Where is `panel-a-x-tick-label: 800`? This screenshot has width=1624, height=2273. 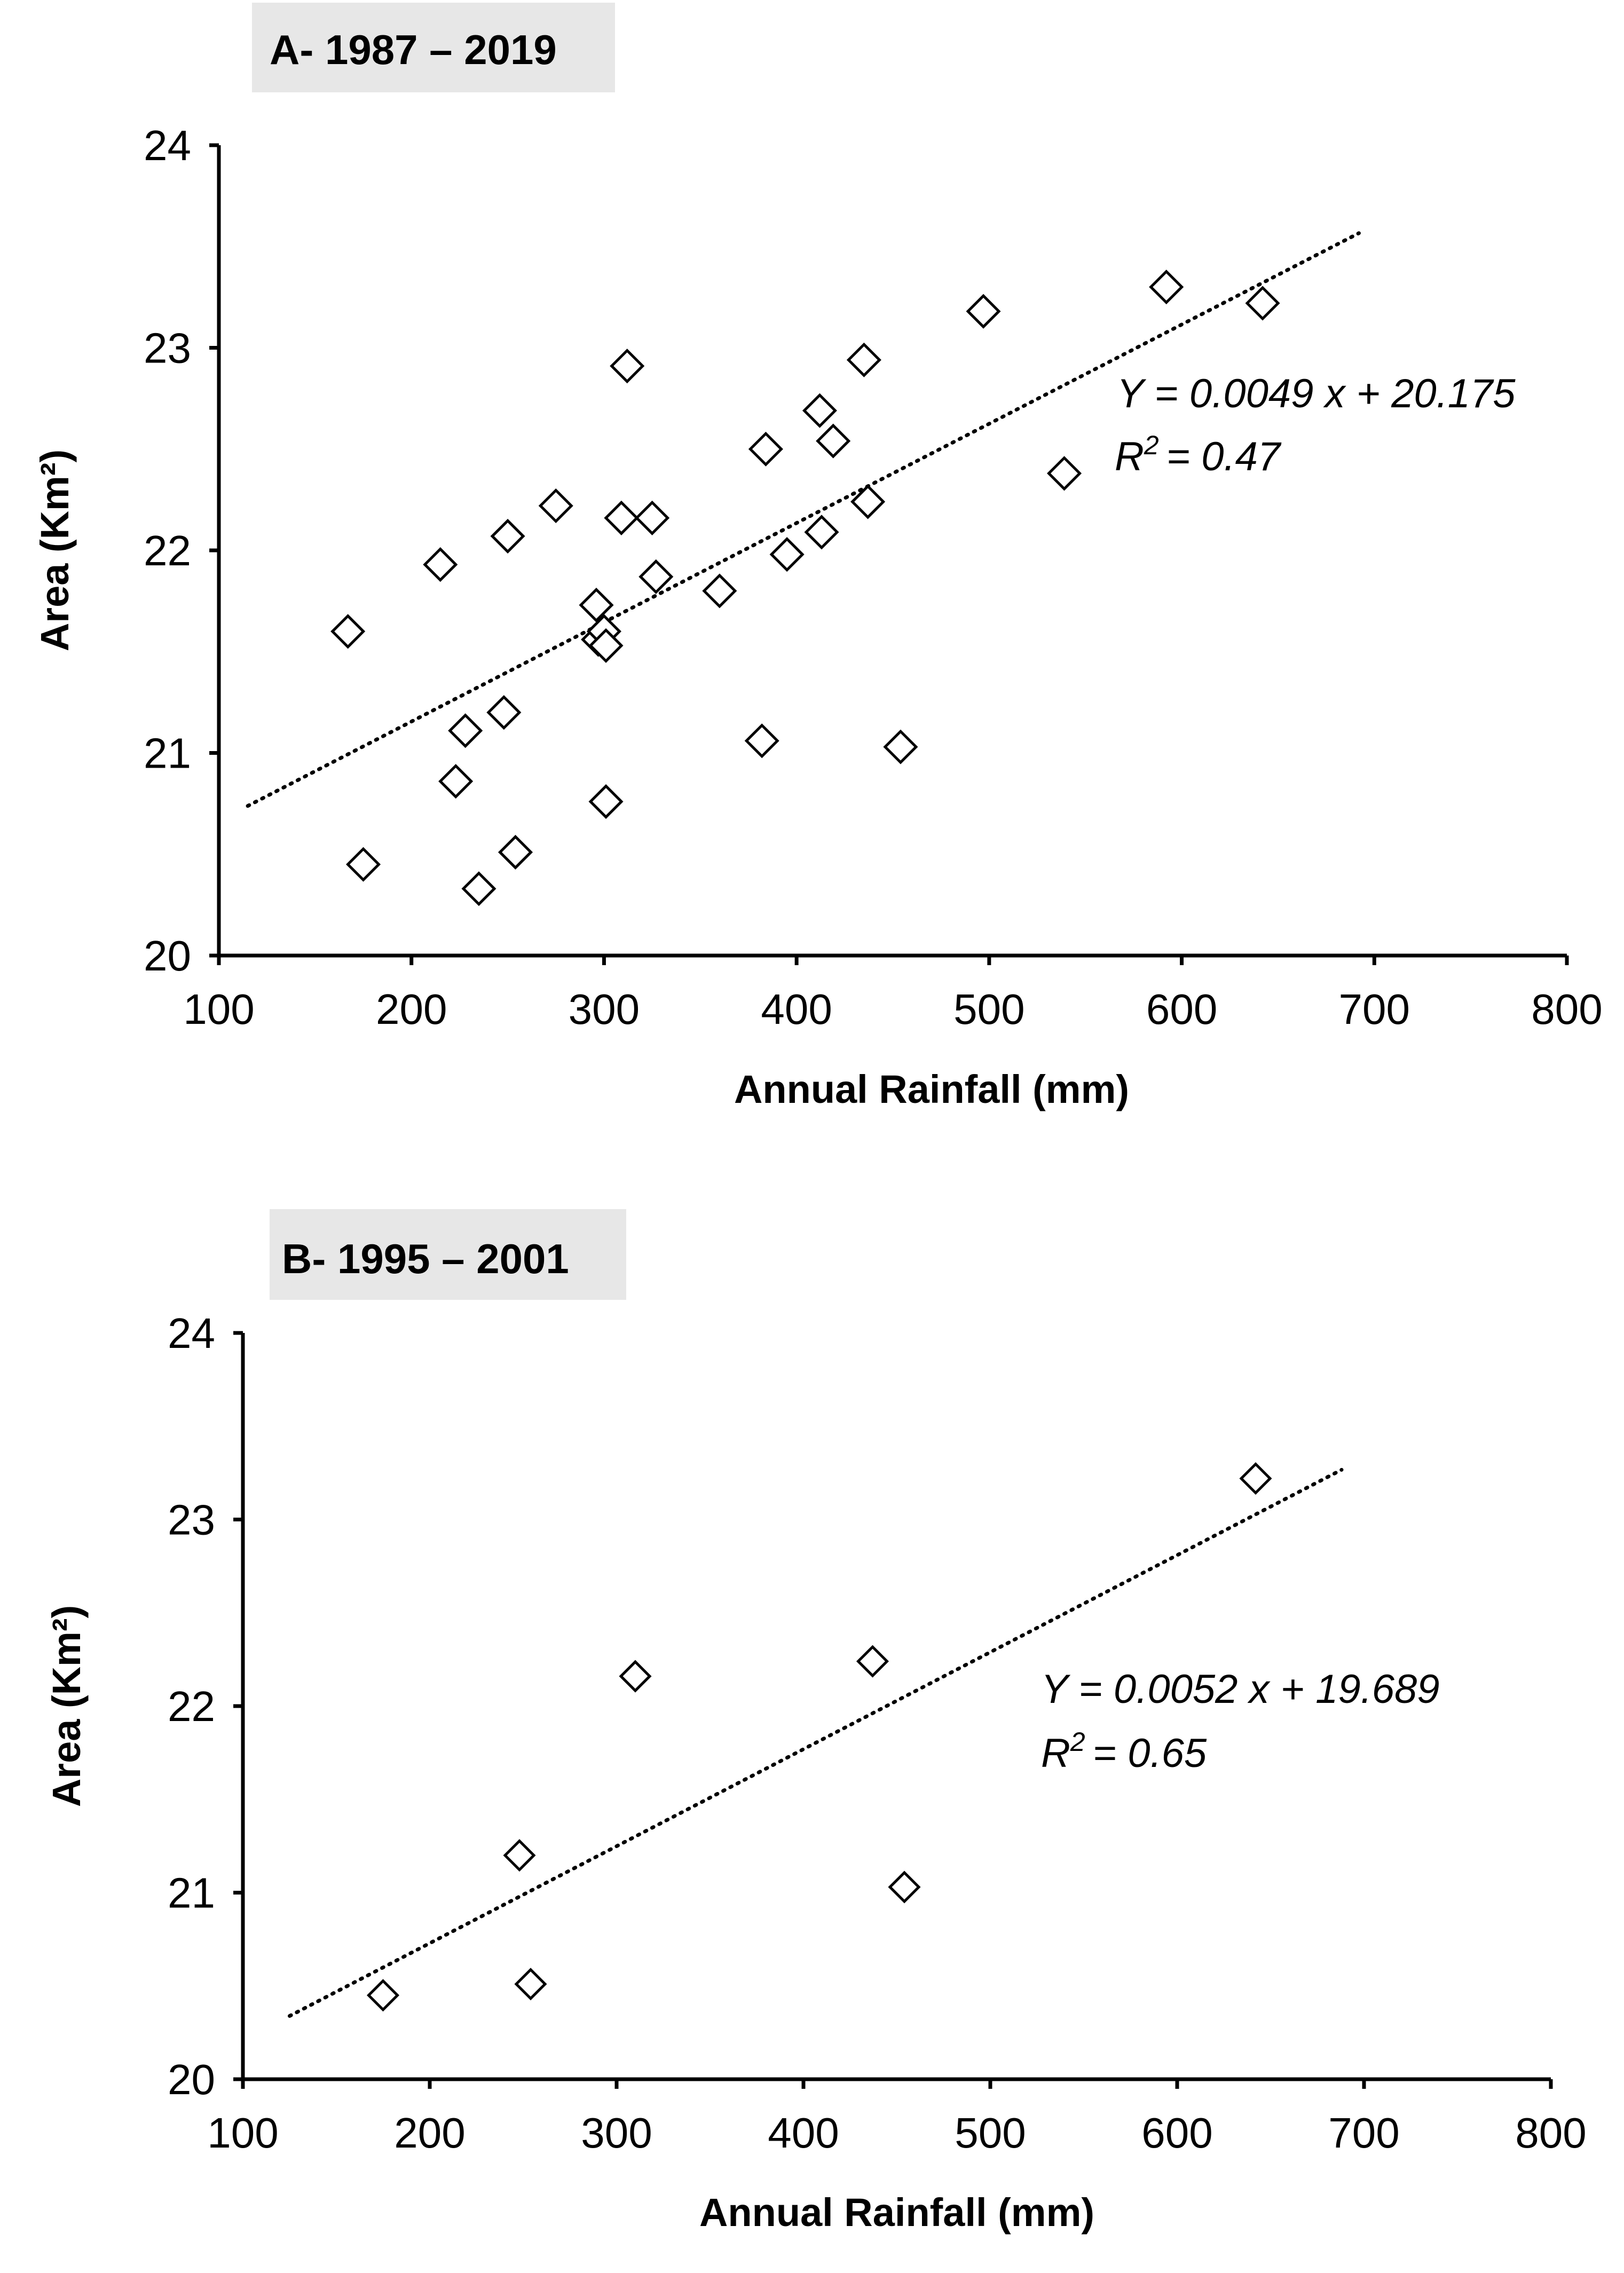
panel-a-x-tick-label: 800 is located at coordinates (1566, 1009).